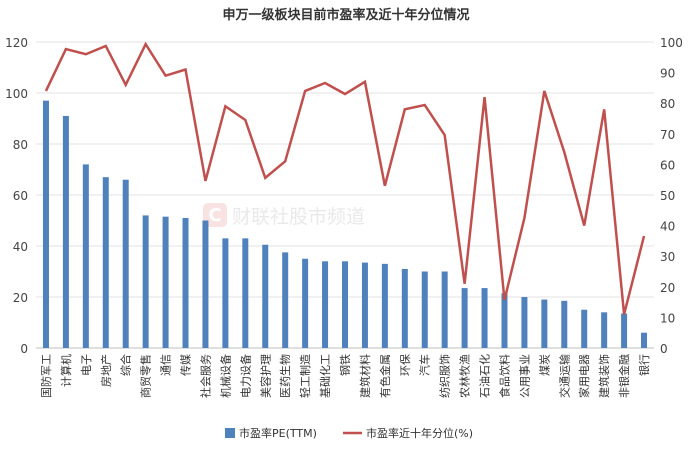 The width and height of the screenshot is (692, 449). I want to click on right-axis-tick-label: 90, so click(667, 74).